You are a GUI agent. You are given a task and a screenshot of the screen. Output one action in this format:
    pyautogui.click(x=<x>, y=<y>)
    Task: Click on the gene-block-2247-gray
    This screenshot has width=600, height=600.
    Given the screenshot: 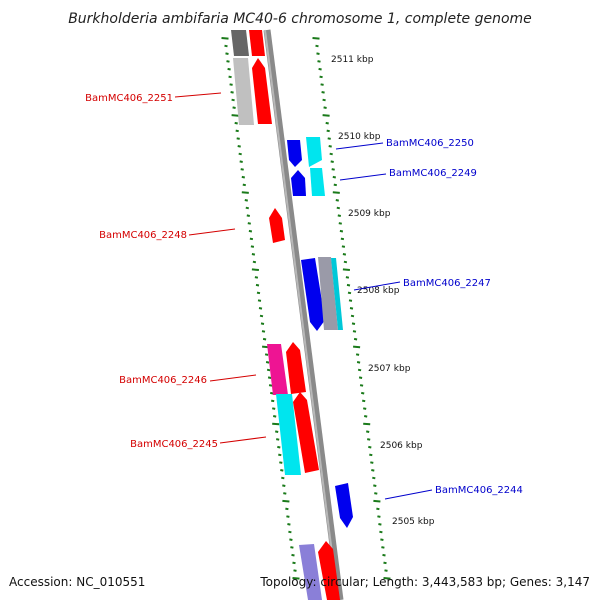 What is the action you would take?
    pyautogui.click(x=328, y=293)
    